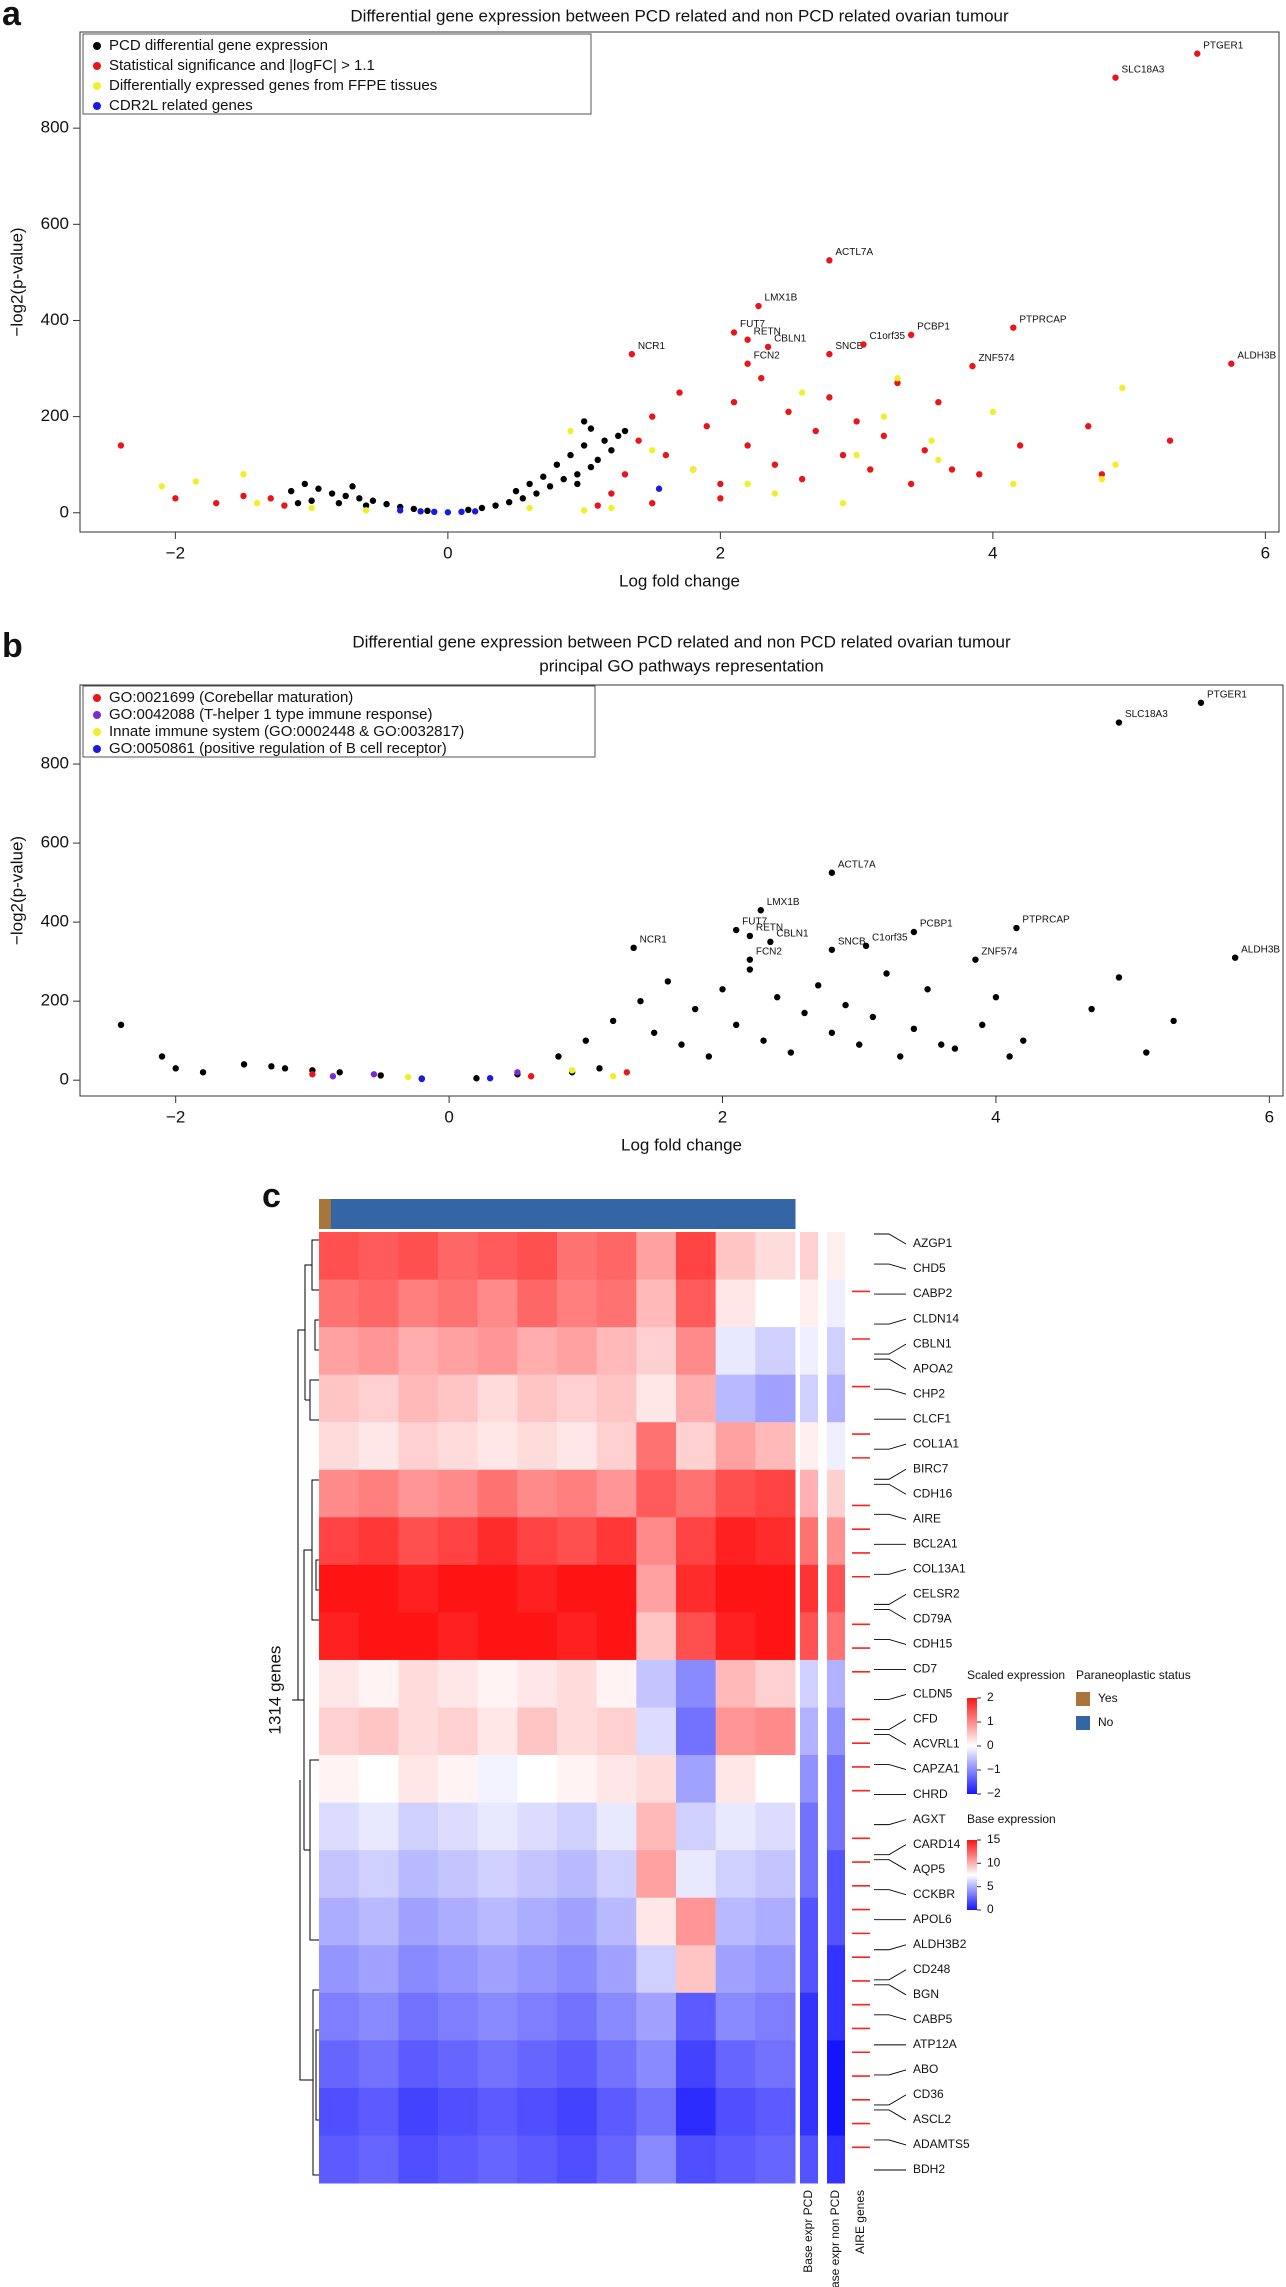 Image resolution: width=1286 pixels, height=2287 pixels. I want to click on colorbar-tick-label: −1, so click(994, 1769).